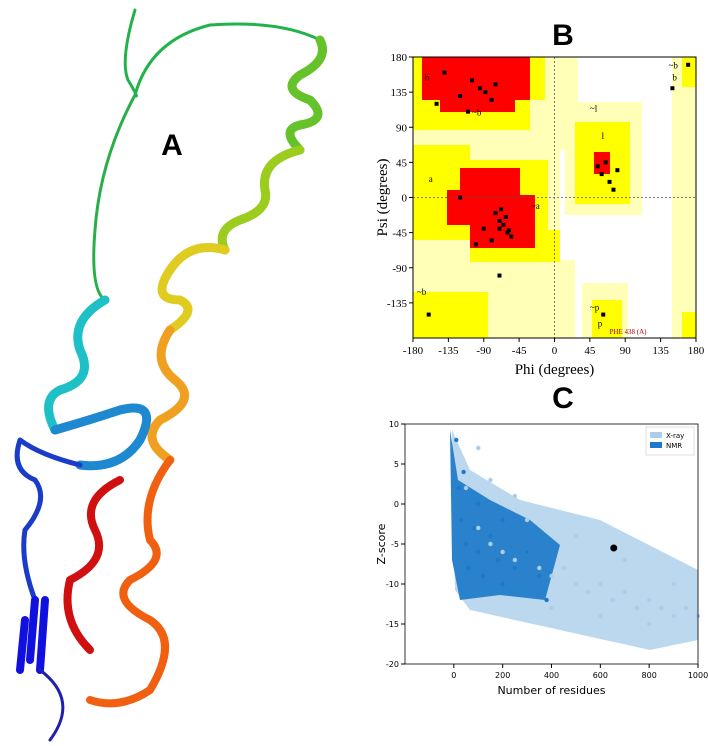 The width and height of the screenshot is (708, 746). I want to click on legend-label: NMR, so click(674, 446).